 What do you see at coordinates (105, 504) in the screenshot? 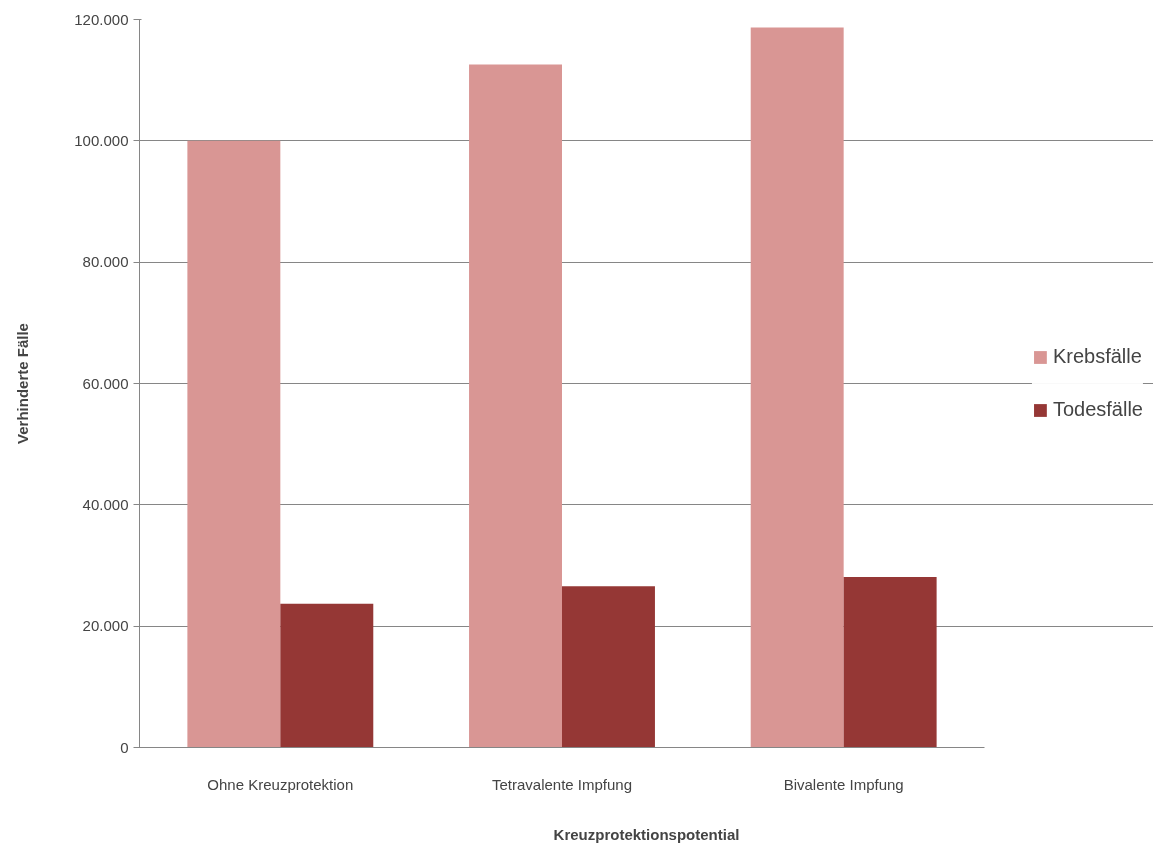
I see `y-tick-label: 40.000` at bounding box center [105, 504].